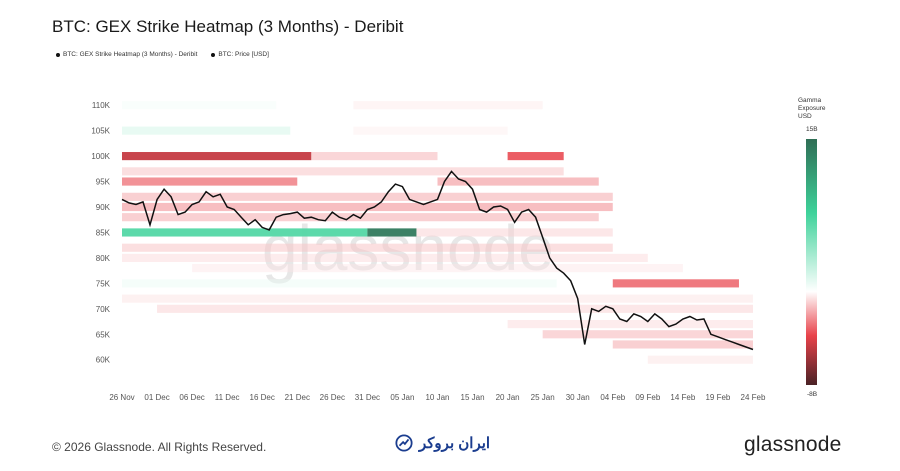 Image resolution: width=900 pixels, height=471 pixels. Describe the element at coordinates (103, 283) in the screenshot. I see `y-tick-label: 75K` at that location.